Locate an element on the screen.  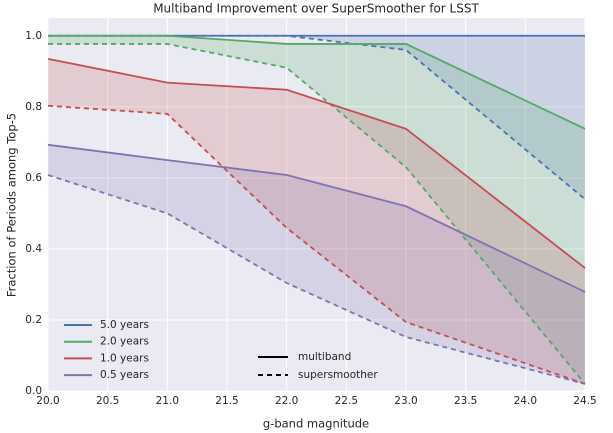
x-axis-label: g-band magnitude is located at coordinates (316, 424).